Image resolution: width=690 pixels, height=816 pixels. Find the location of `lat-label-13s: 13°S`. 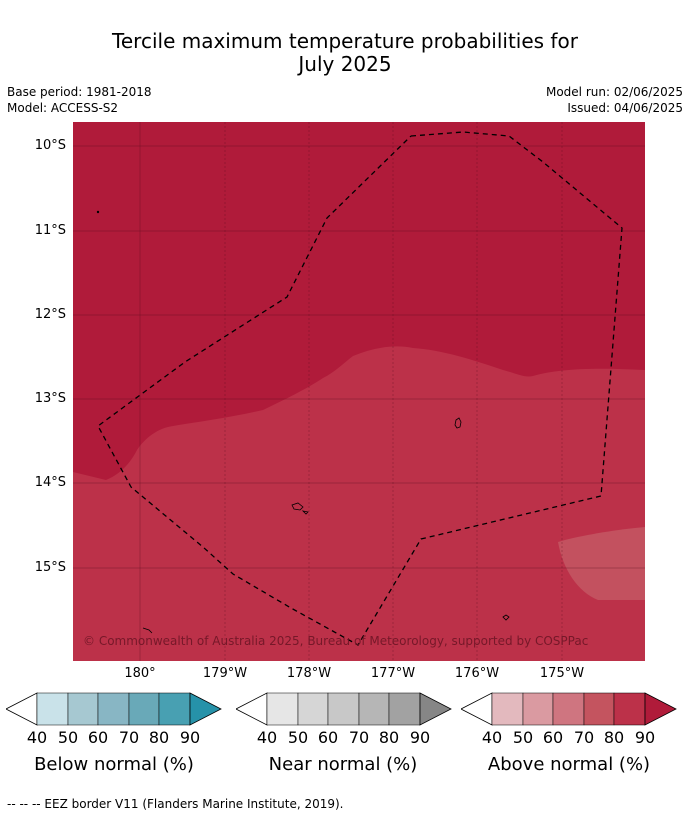

lat-label-13s: 13°S is located at coordinates (50, 398).